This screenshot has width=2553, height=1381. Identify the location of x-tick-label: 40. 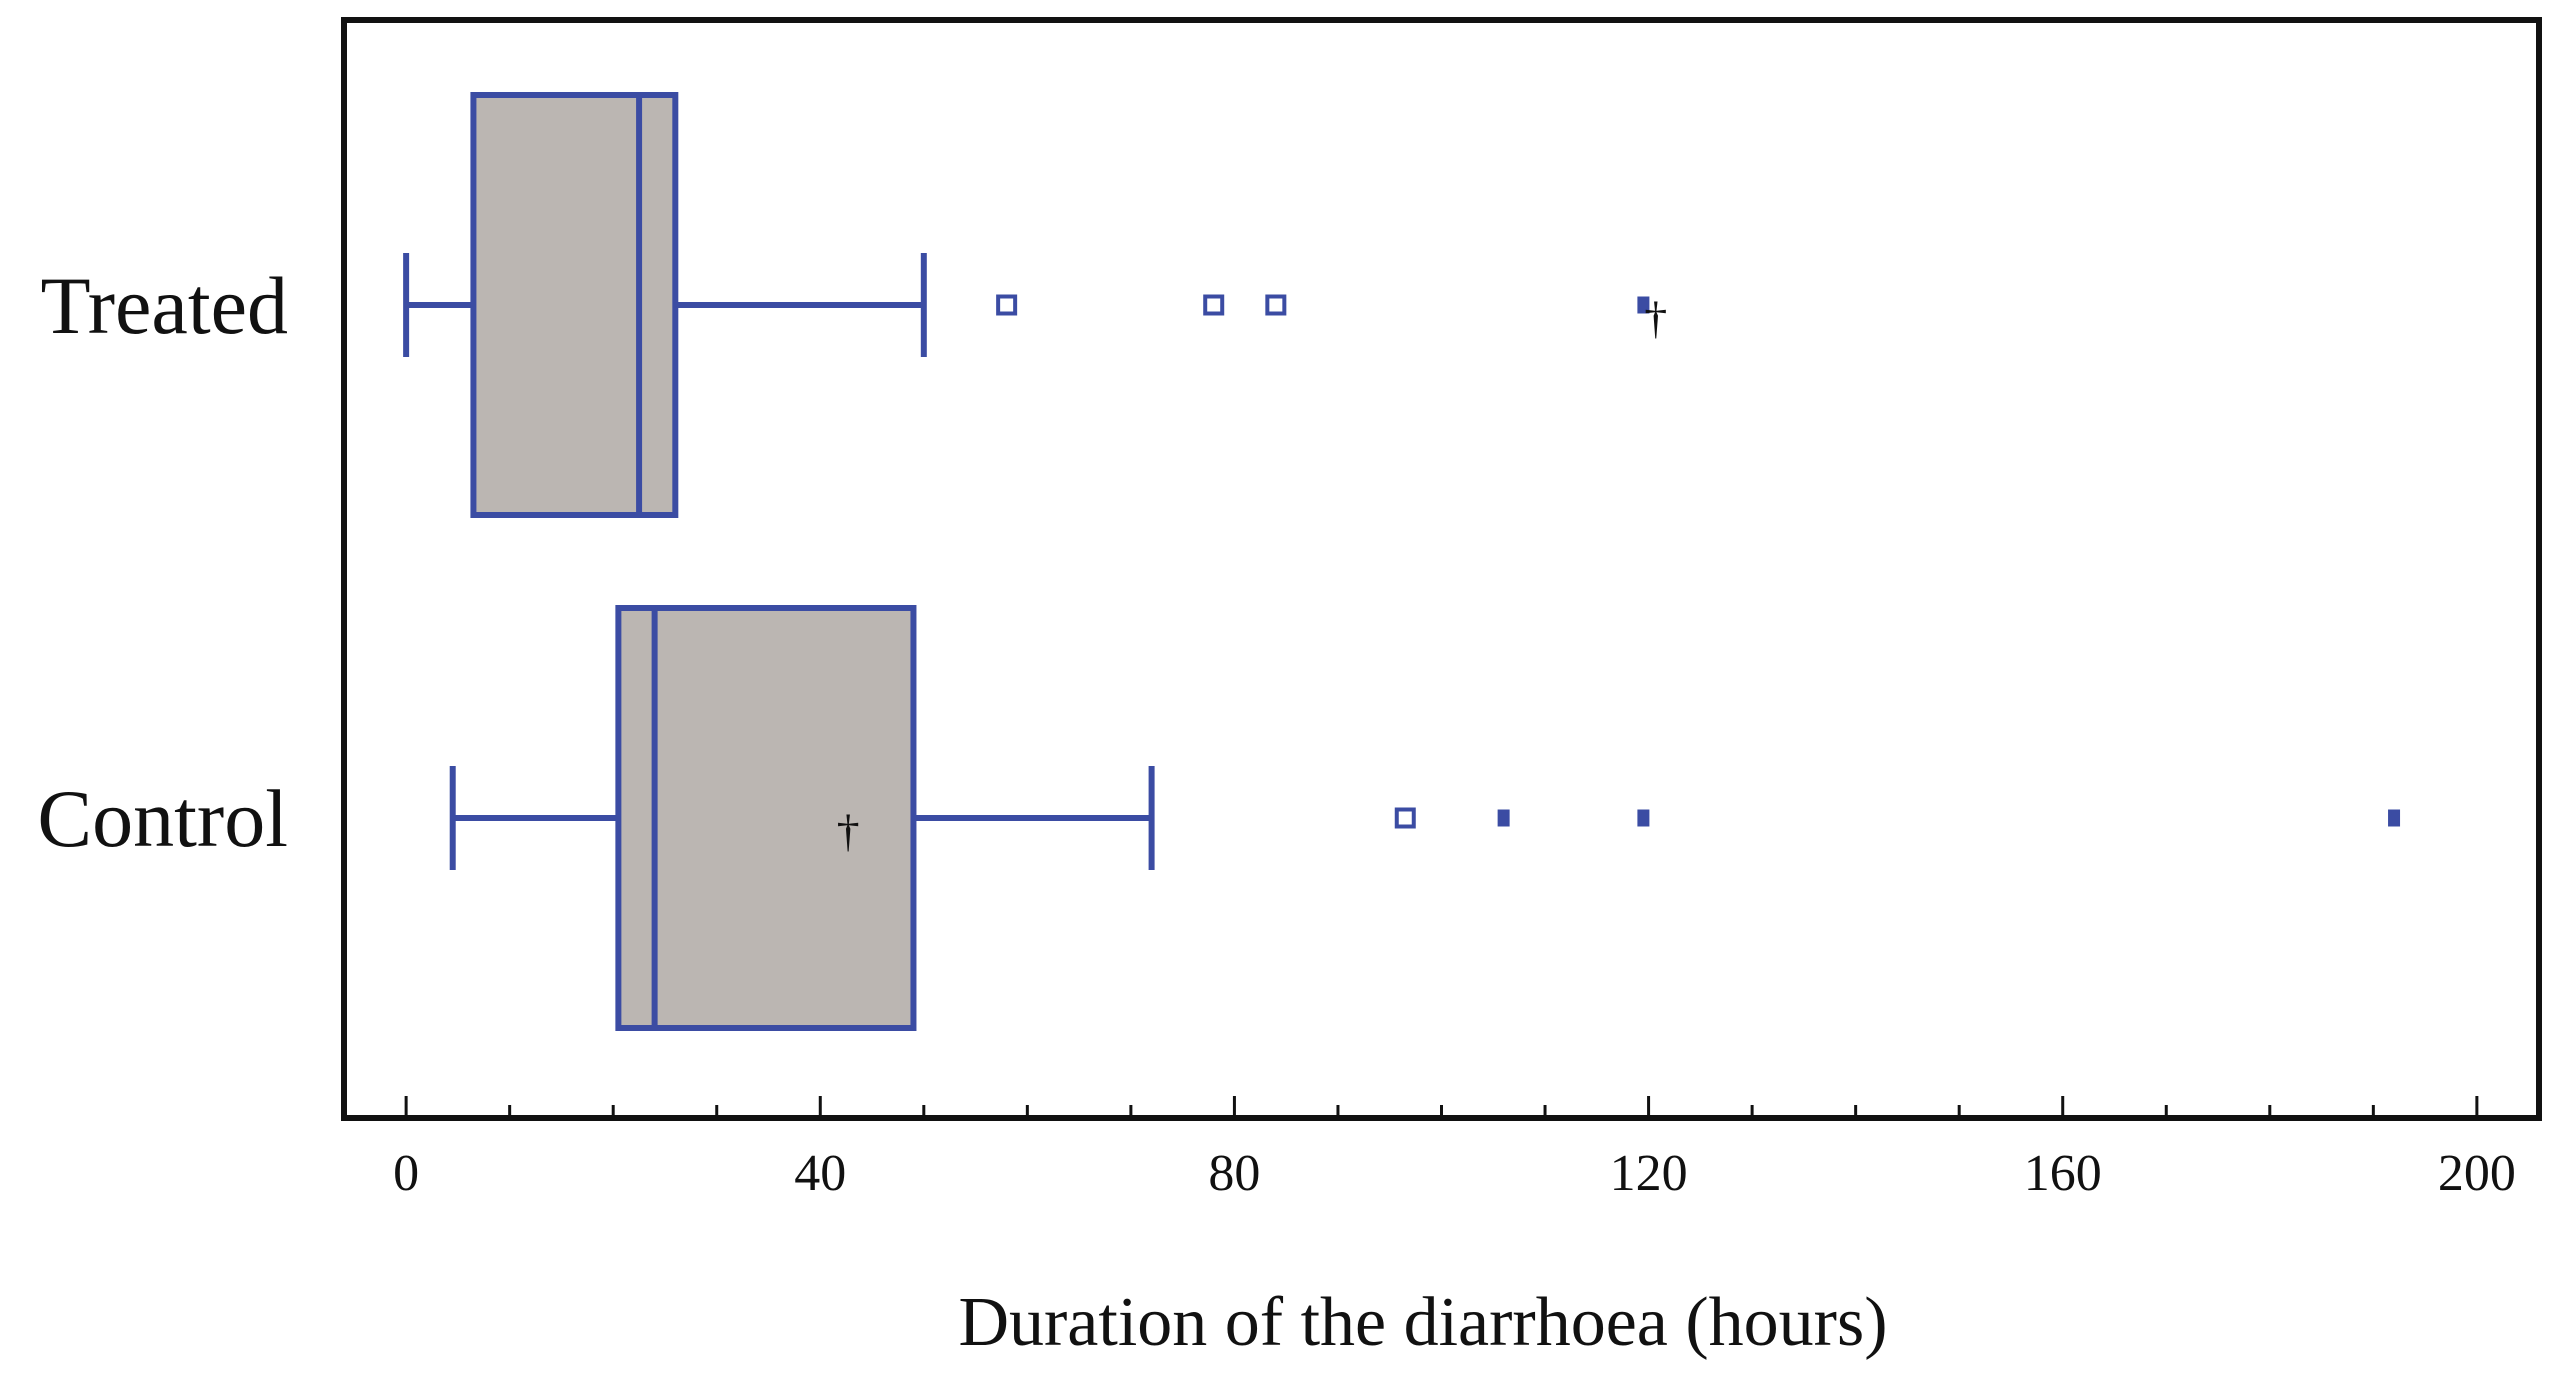
(820, 1173).